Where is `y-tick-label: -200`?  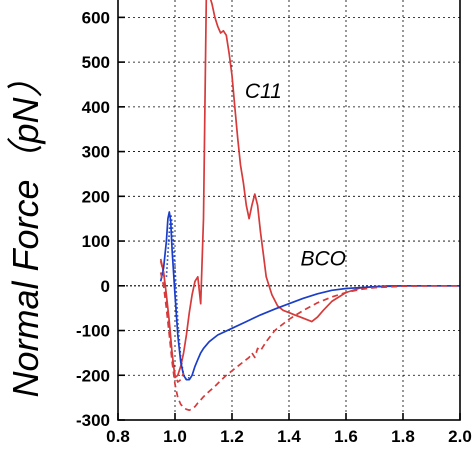
y-tick-label: -200 is located at coordinates (93, 375).